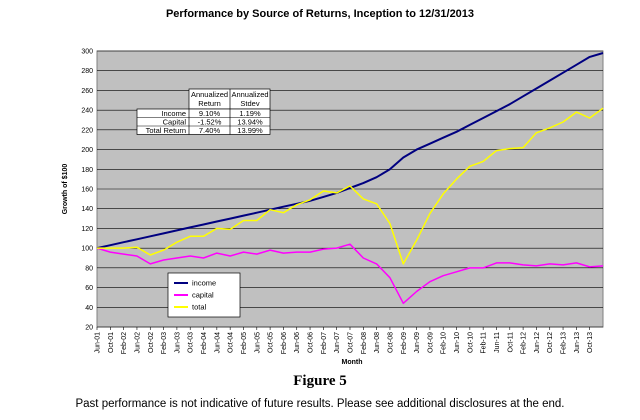  I want to click on series-line-capital, so click(350, 274).